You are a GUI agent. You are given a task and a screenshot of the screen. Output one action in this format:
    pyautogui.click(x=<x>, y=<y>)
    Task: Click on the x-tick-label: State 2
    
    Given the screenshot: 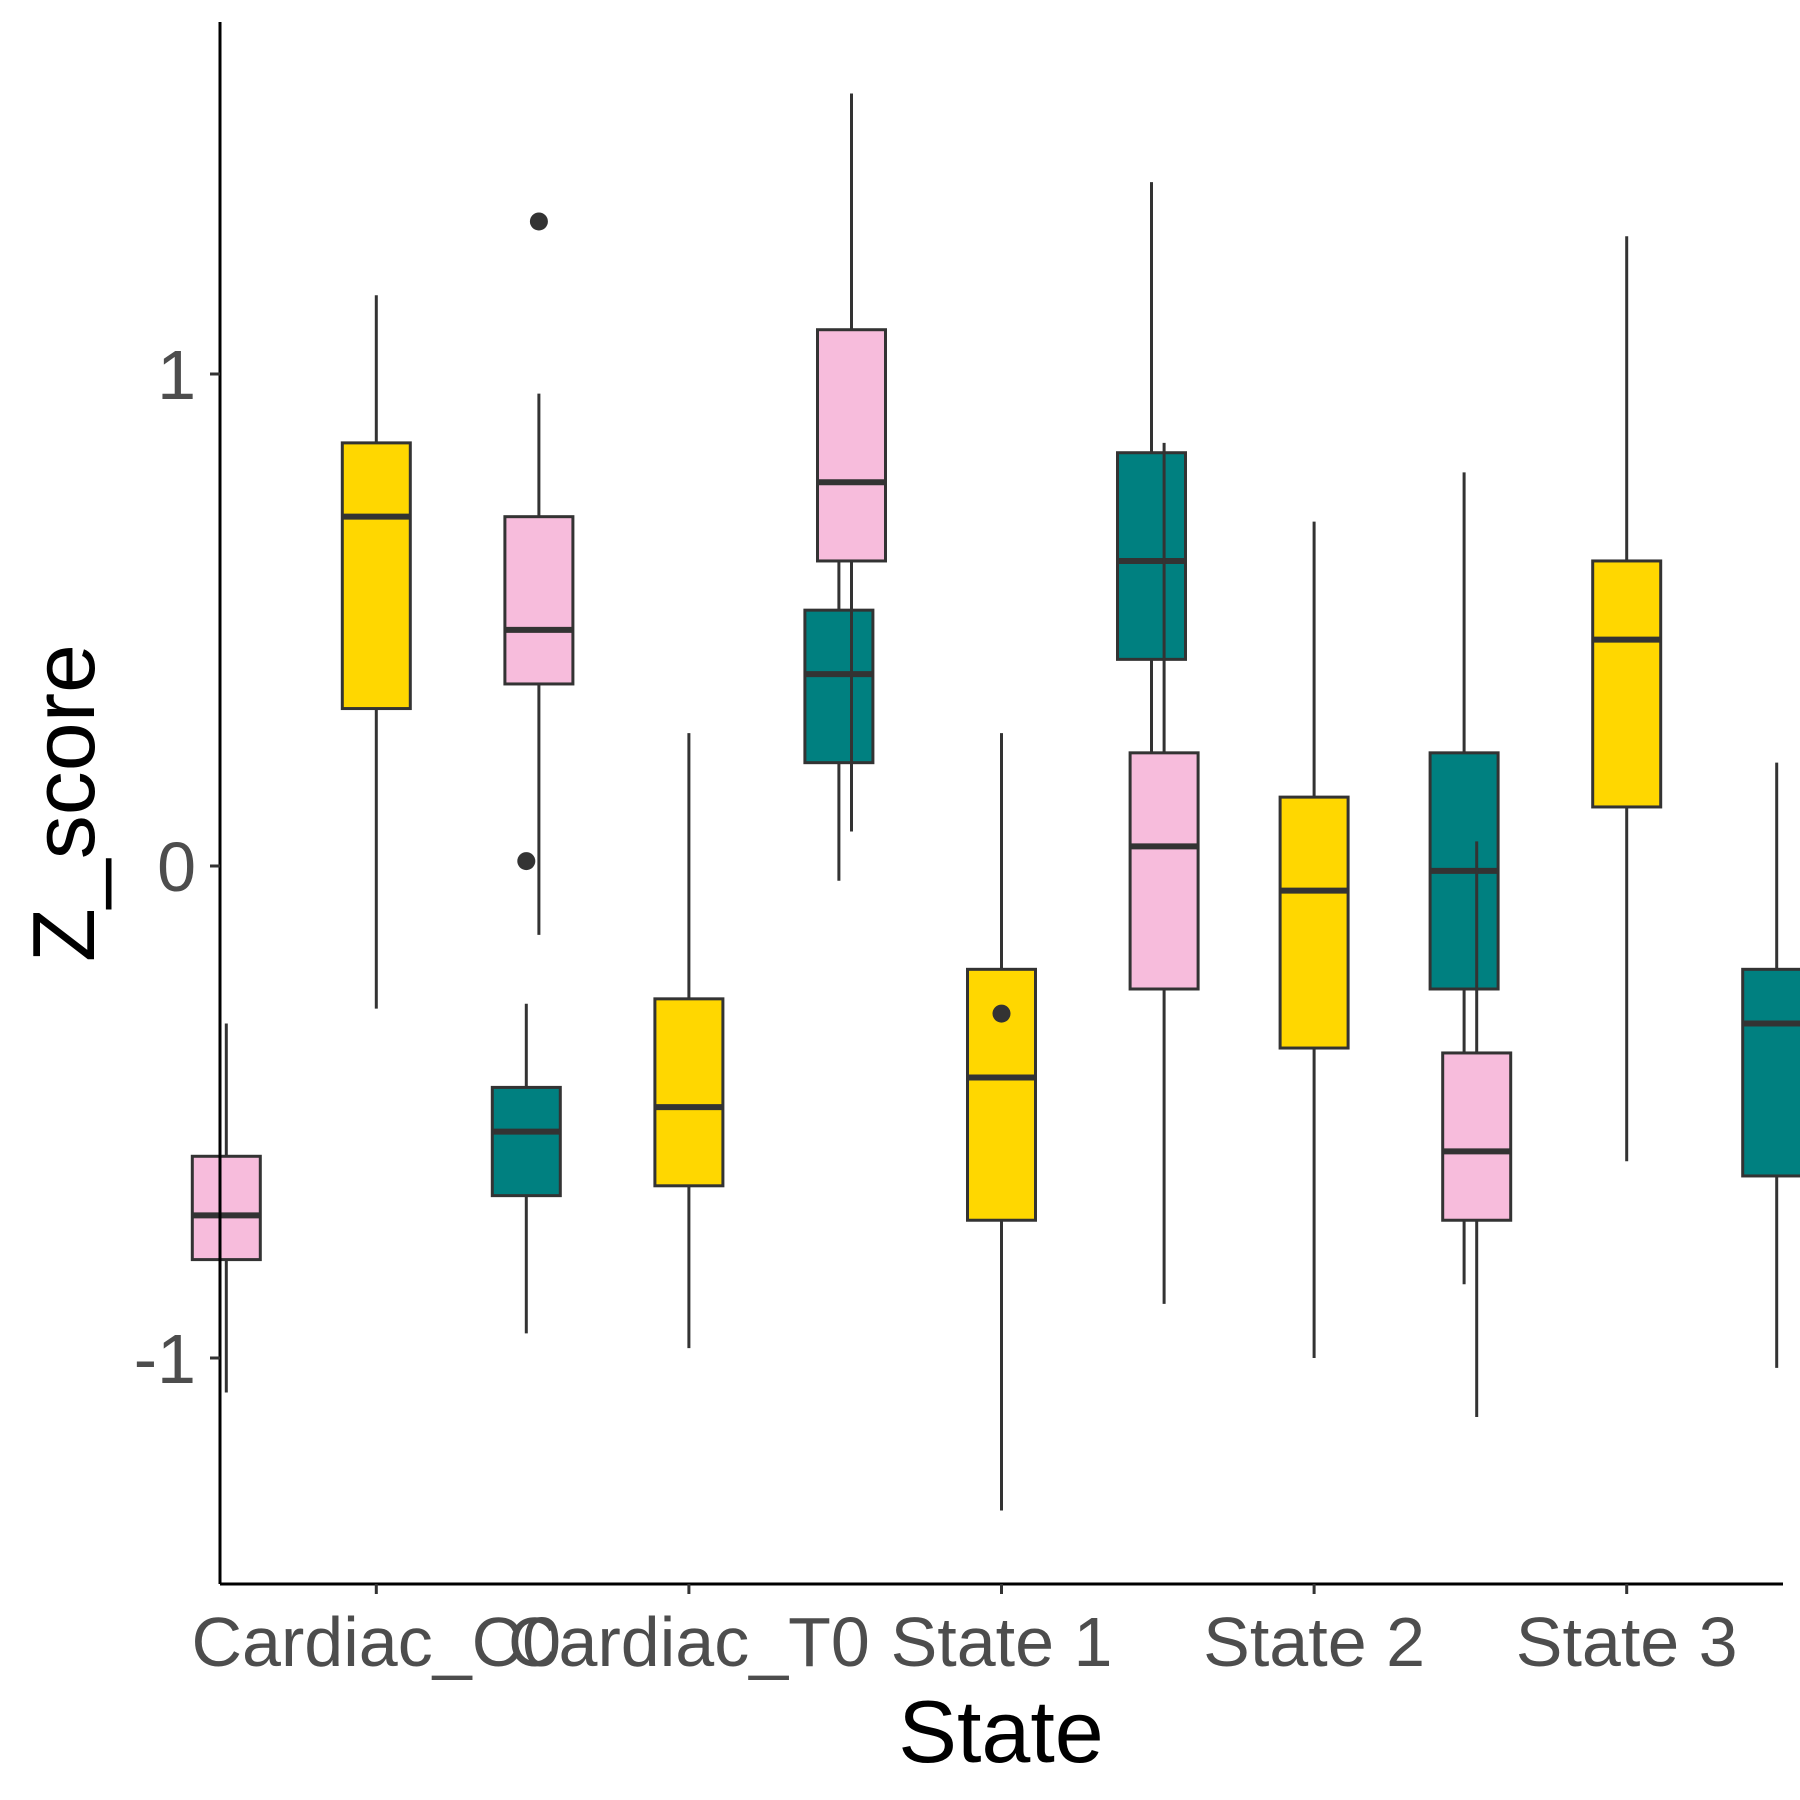 What is the action you would take?
    pyautogui.click(x=1314, y=1642)
    